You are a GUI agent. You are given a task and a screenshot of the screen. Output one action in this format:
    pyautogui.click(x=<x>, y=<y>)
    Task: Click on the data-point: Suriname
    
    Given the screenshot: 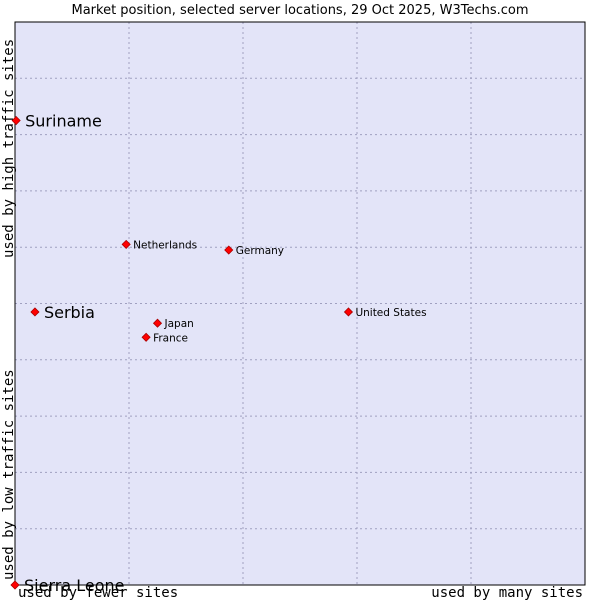 What is the action you would take?
    pyautogui.click(x=56, y=121)
    